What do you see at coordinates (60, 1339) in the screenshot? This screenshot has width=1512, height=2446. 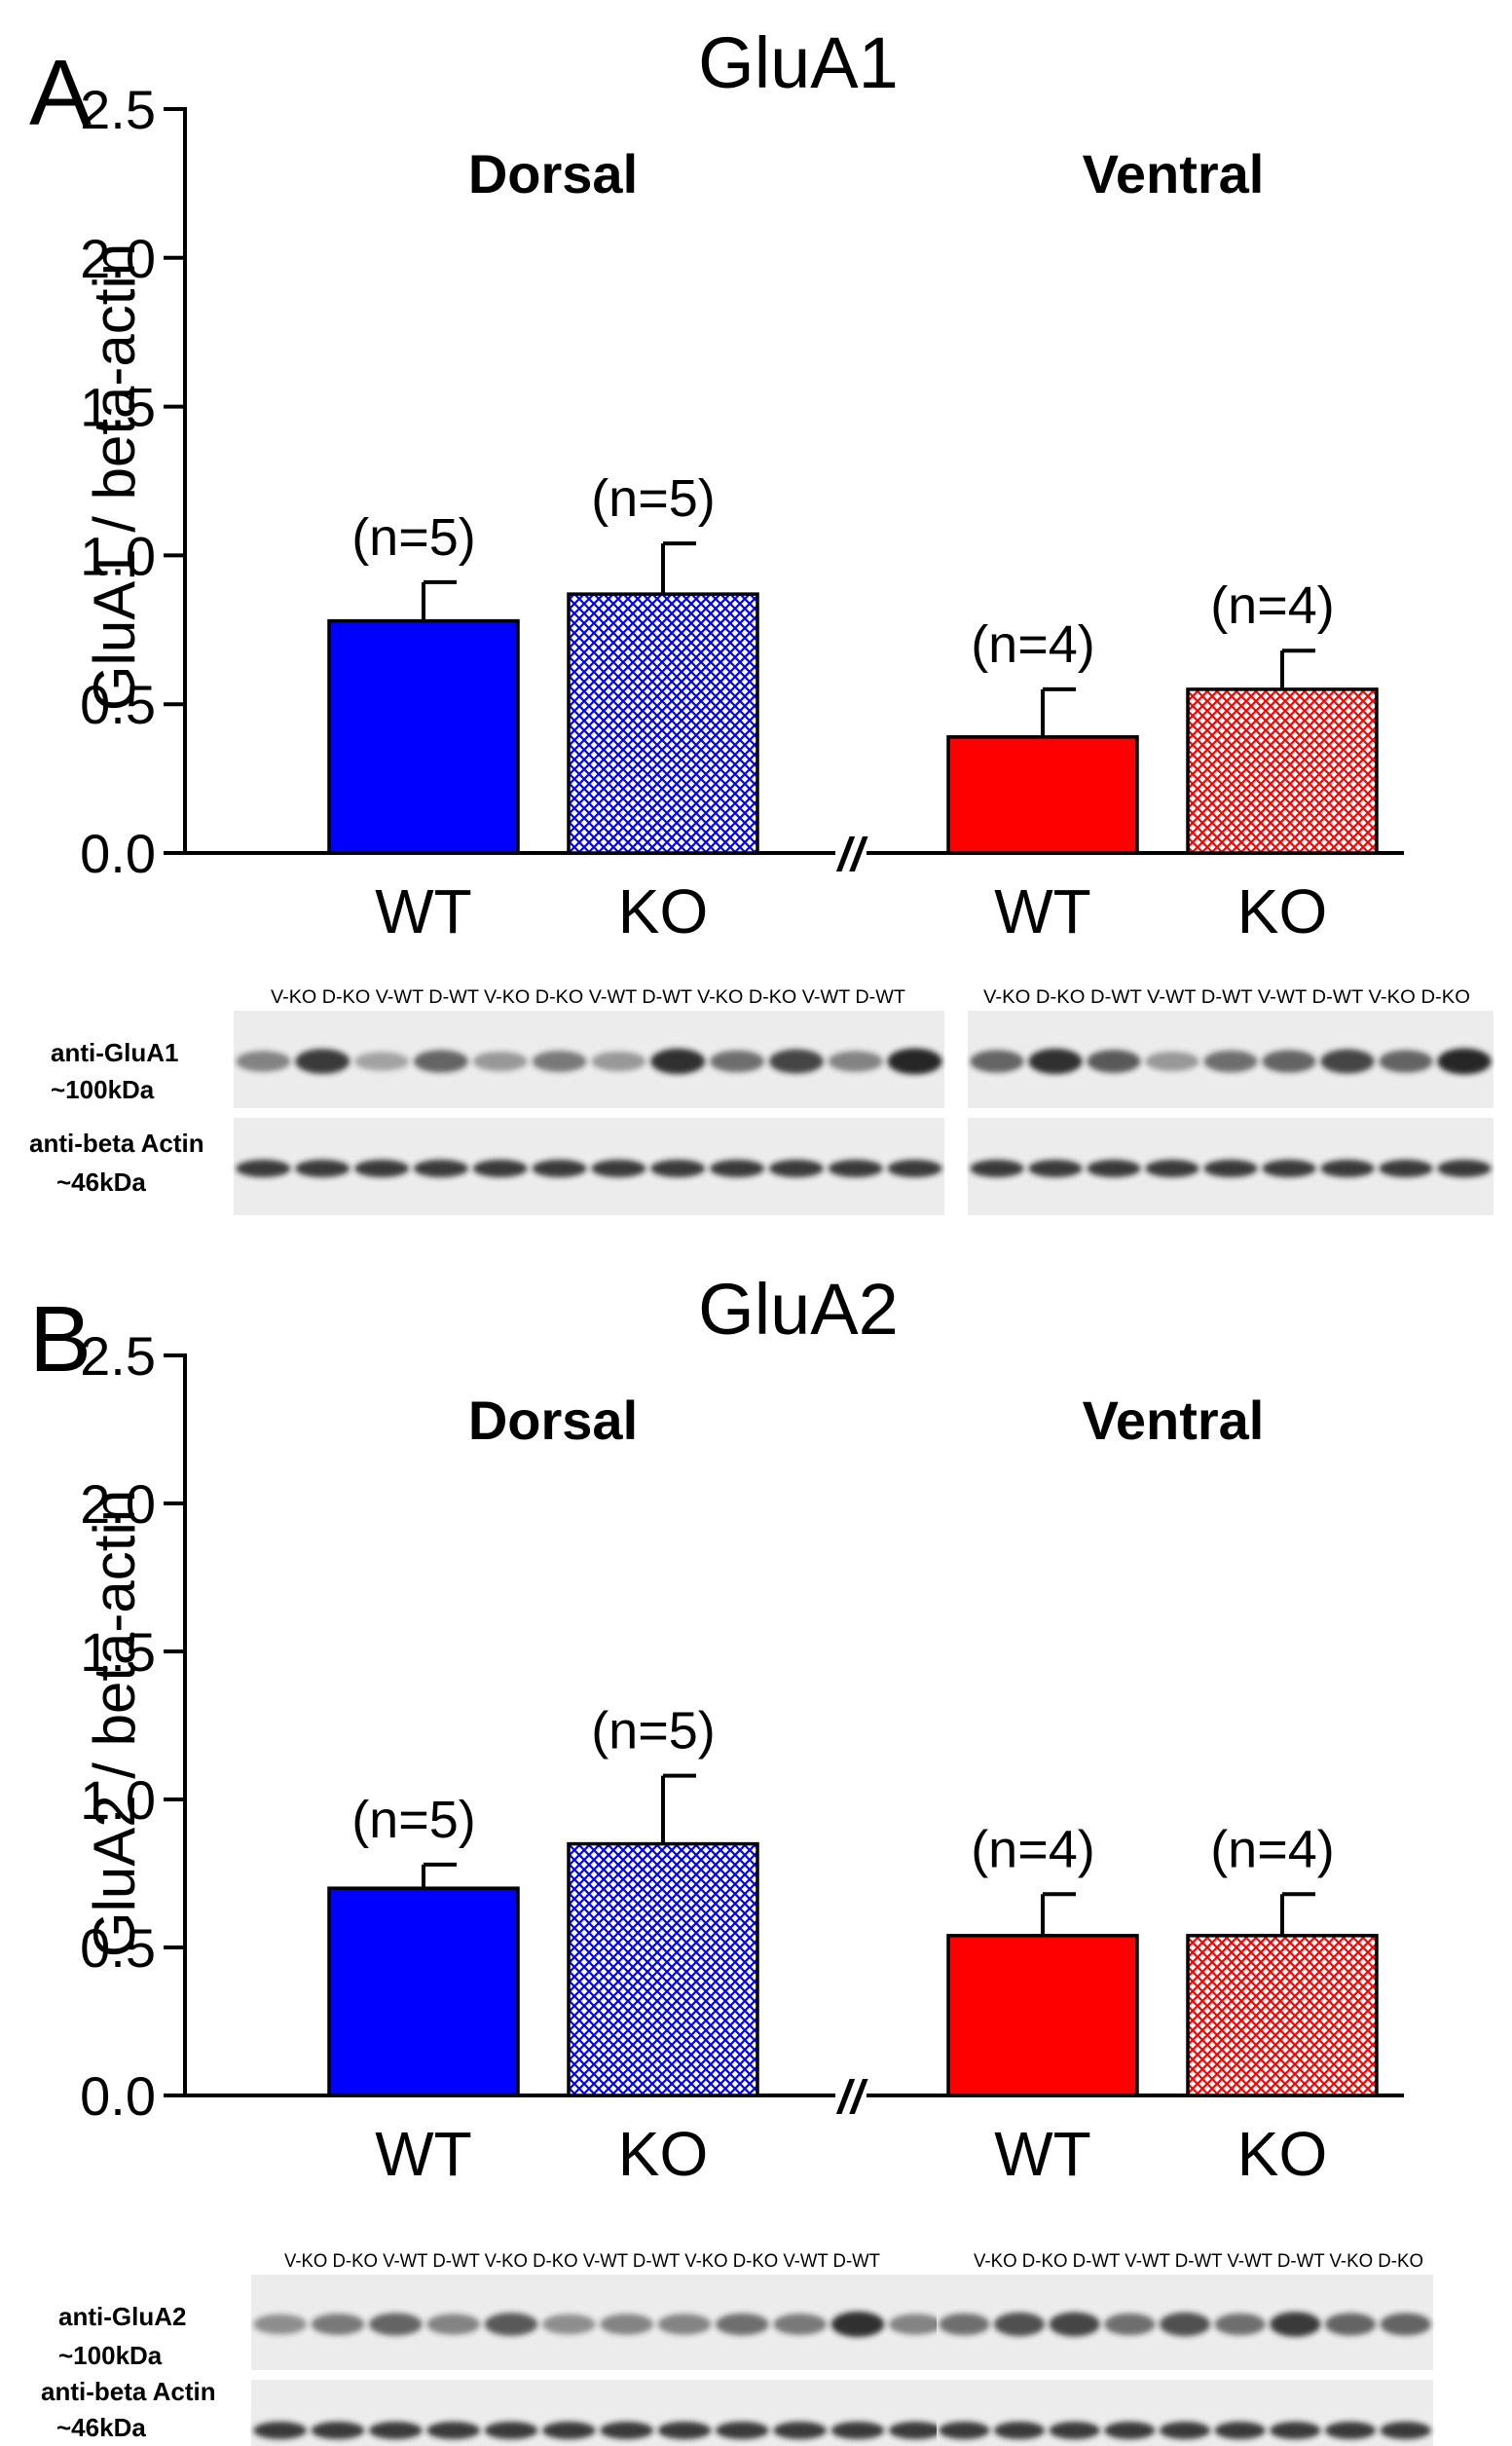 I see `panel-letter: B` at bounding box center [60, 1339].